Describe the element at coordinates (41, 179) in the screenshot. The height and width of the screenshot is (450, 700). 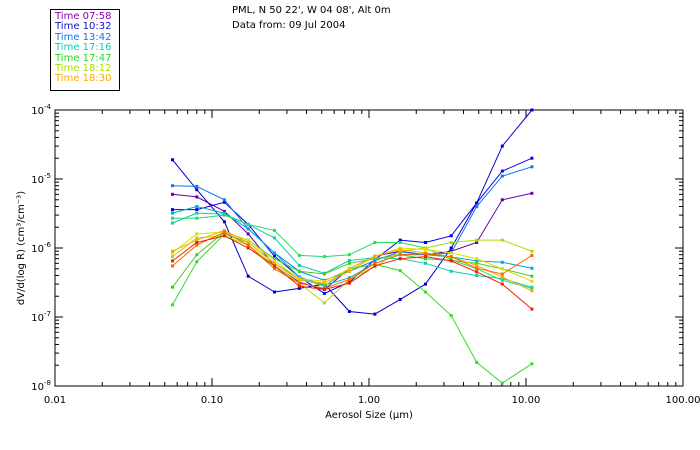
I see `y-tick-label: 10⁻⁵` at that location.